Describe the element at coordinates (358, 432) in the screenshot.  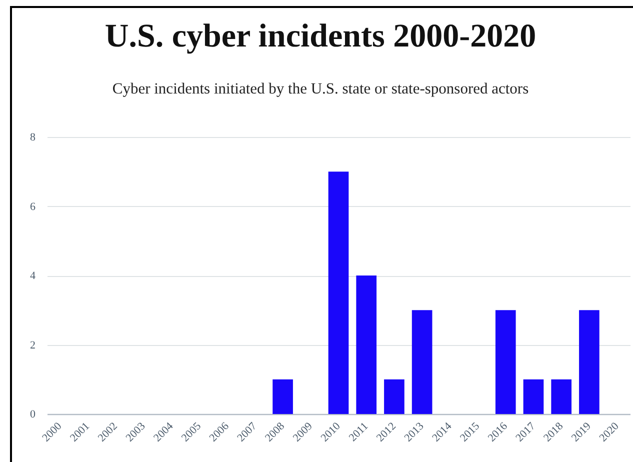
I see `x-tick-label: 2011` at that location.